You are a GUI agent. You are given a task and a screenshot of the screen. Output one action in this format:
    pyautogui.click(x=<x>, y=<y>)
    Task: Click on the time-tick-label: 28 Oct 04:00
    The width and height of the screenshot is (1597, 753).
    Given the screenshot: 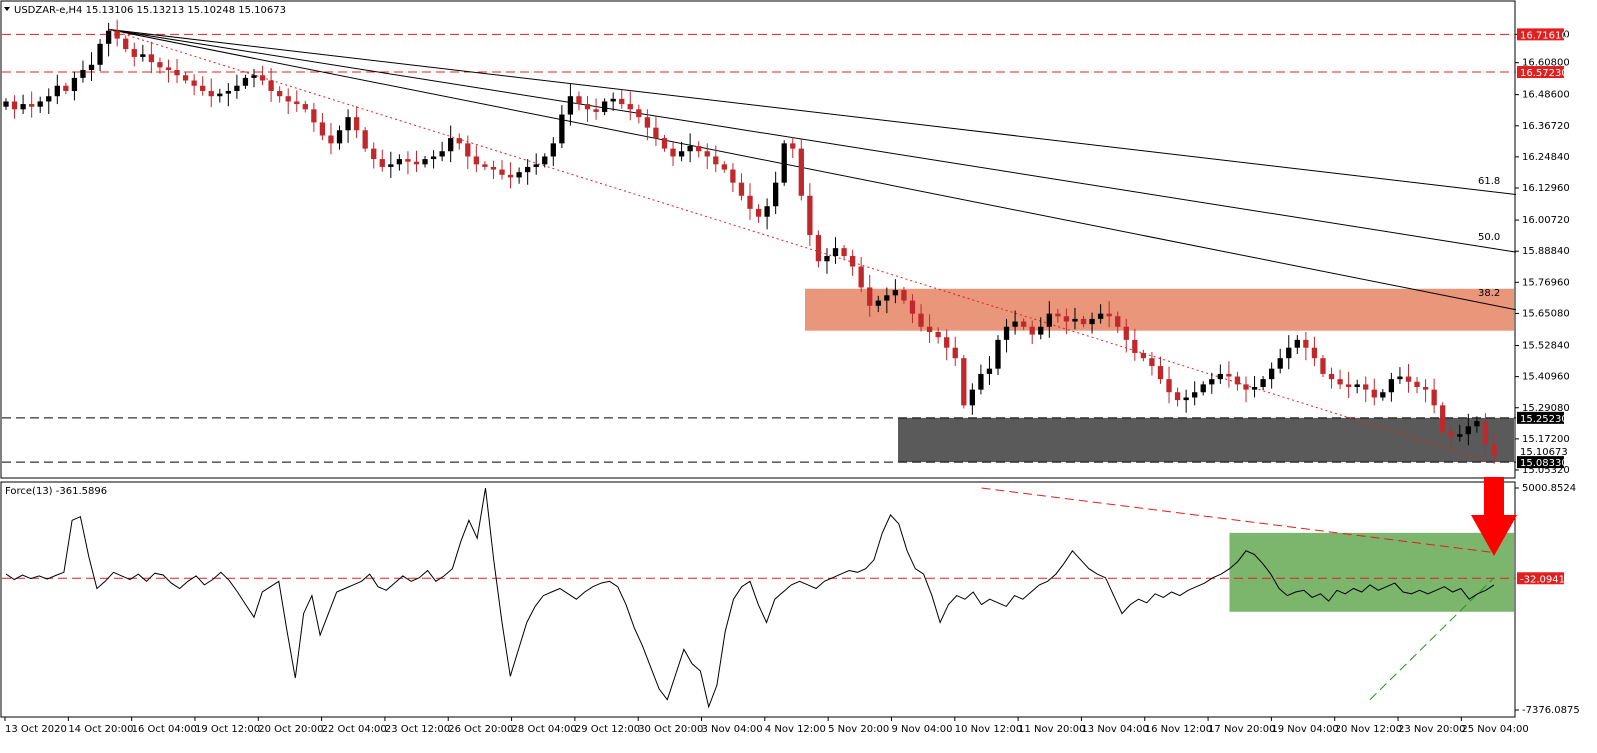 What is the action you would take?
    pyautogui.click(x=544, y=729)
    